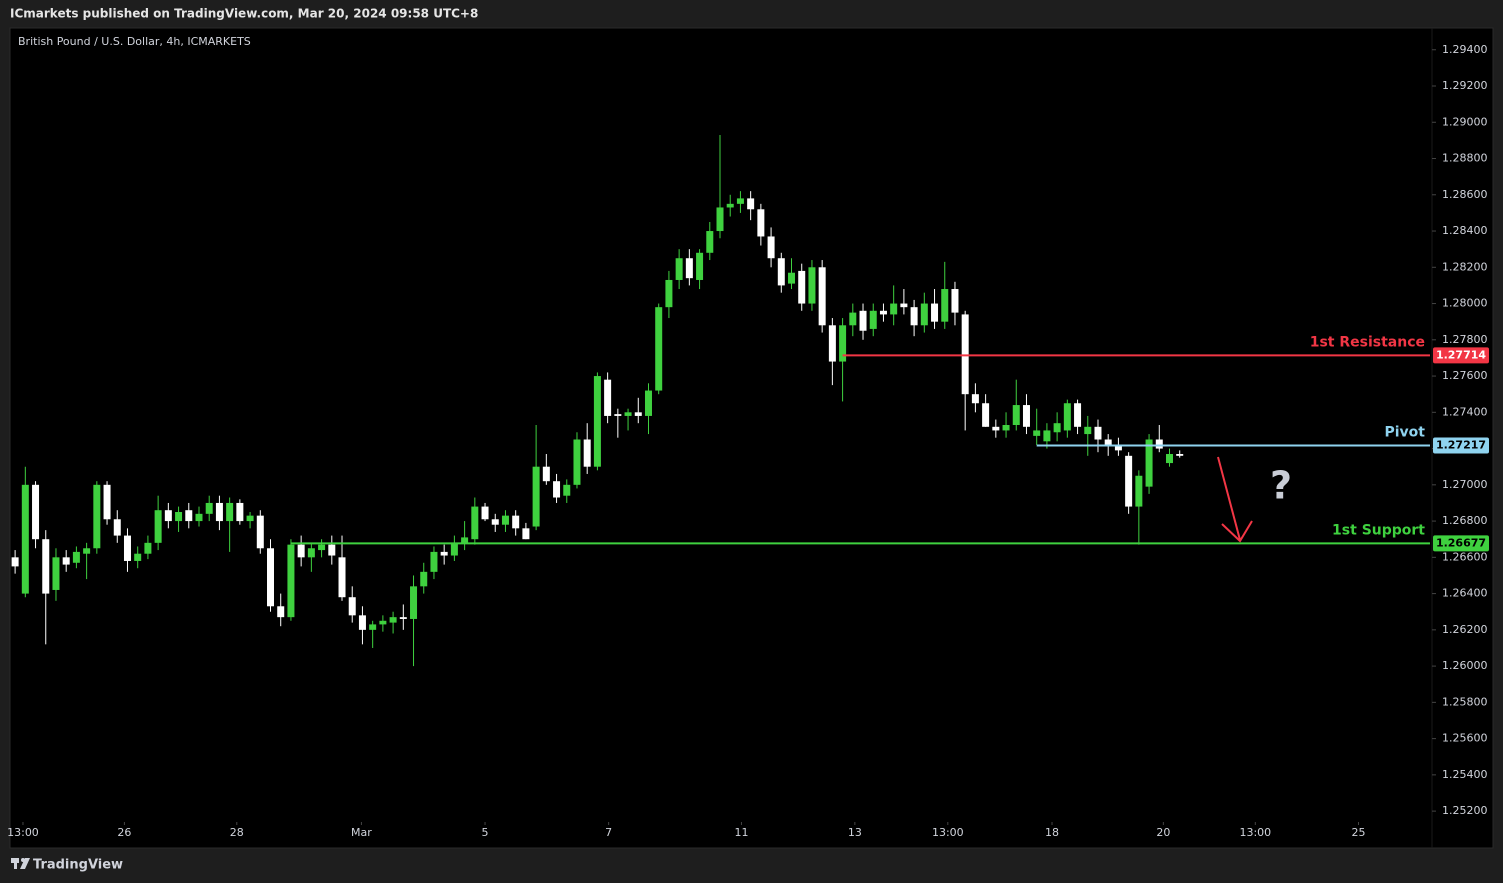  I want to click on y-tick-label: 1.25800, so click(1465, 701).